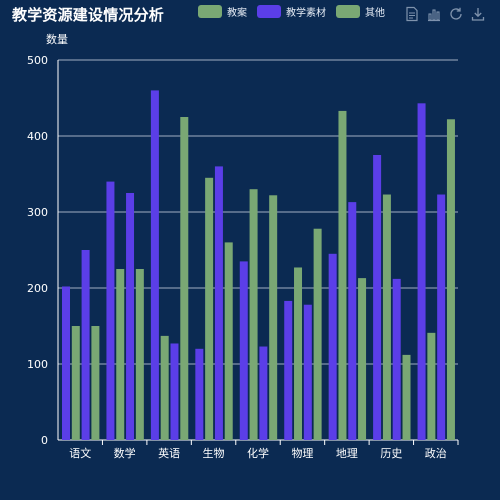 Image resolution: width=500 pixels, height=500 pixels. What do you see at coordinates (75, 383) in the screenshot?
I see `bar-语文-1` at bounding box center [75, 383].